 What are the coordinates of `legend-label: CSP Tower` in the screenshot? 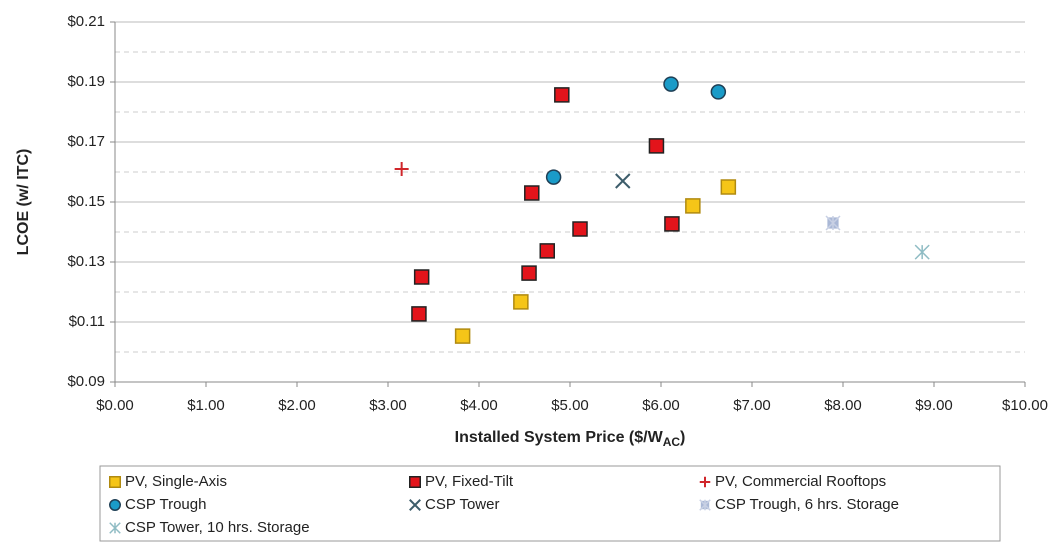 It's located at (462, 504).